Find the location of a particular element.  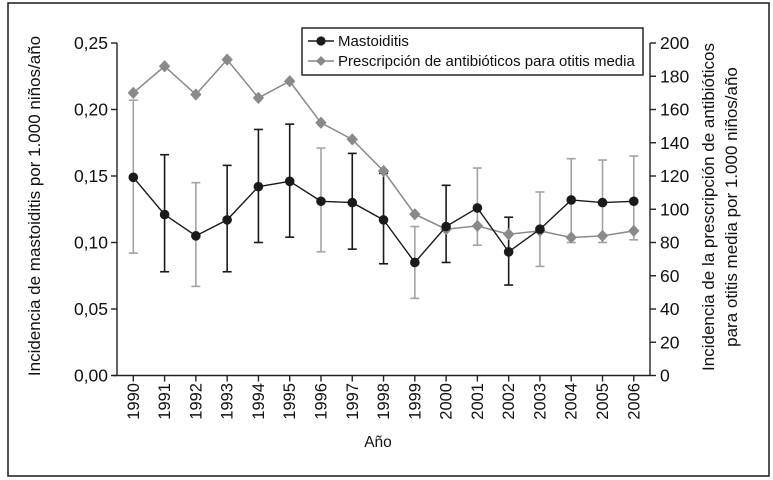

x-tick-label: 1997 is located at coordinates (353, 401).